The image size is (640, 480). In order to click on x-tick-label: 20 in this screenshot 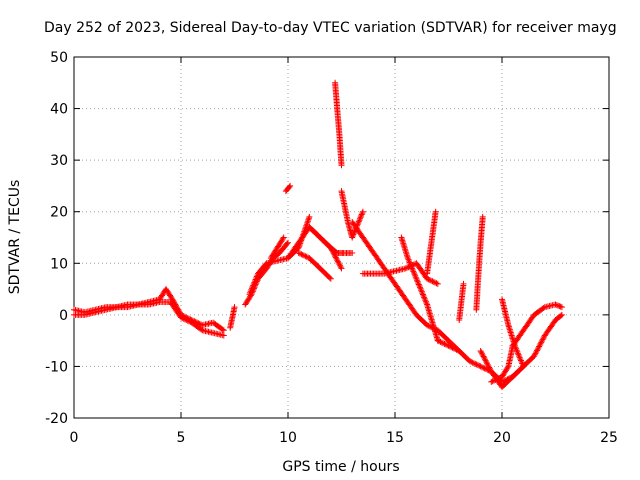, I will do `click(502, 438)`.